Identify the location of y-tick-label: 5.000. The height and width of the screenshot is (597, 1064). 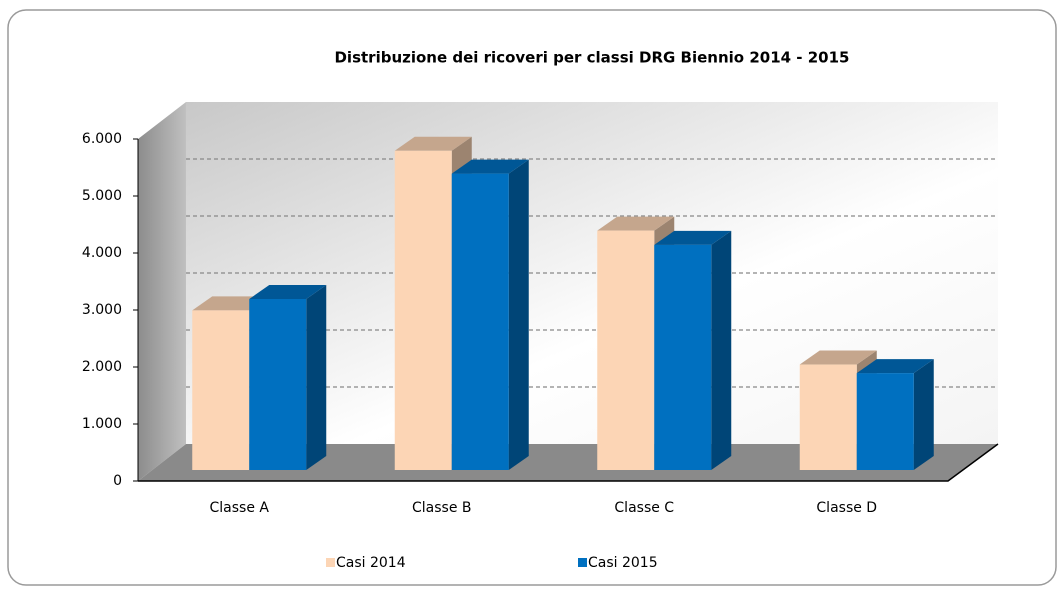
(102, 196).